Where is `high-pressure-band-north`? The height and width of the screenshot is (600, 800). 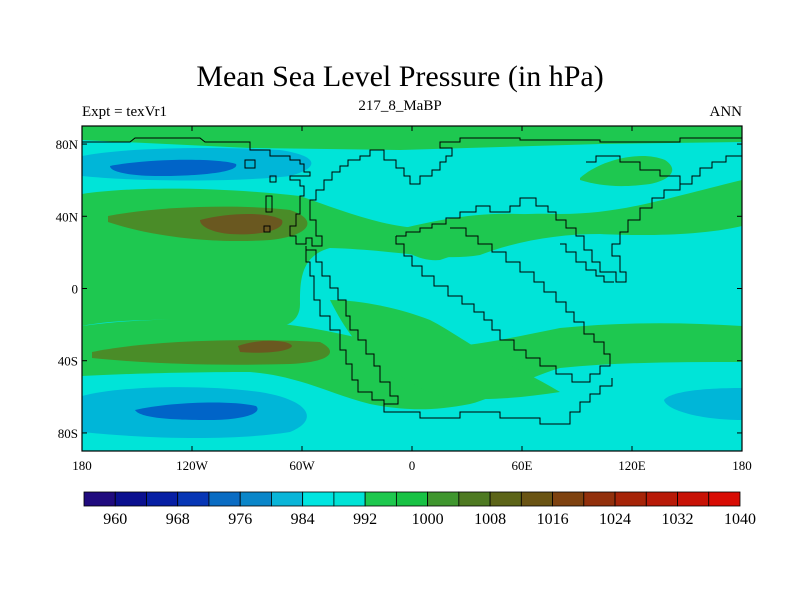 high-pressure-band-north is located at coordinates (412, 138).